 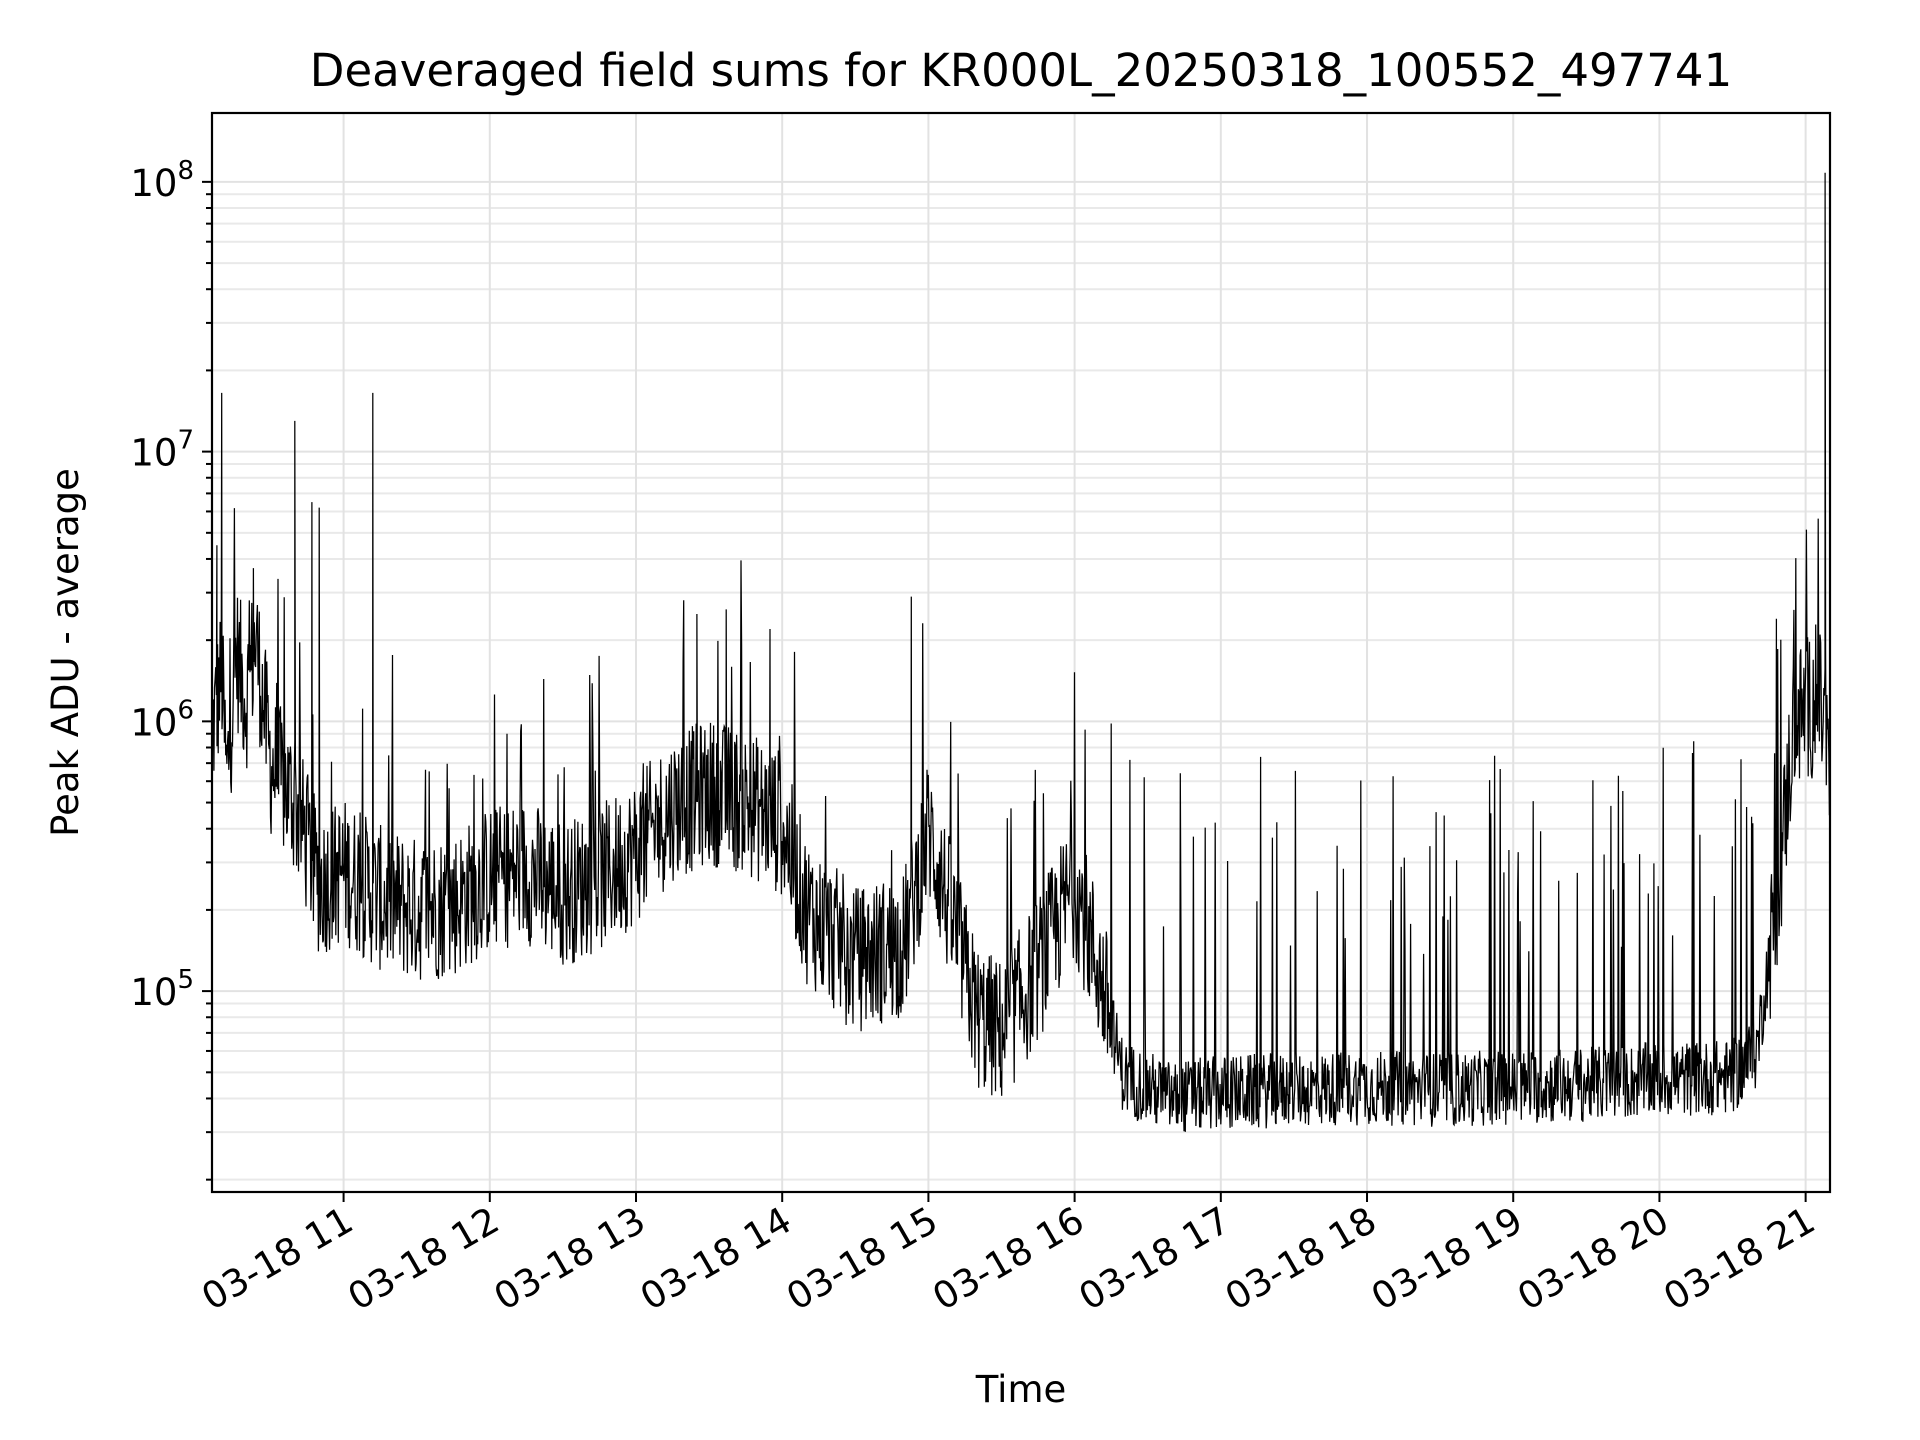 What do you see at coordinates (1447, 1259) in the screenshot?
I see `x-tick-label: 03-18 19` at bounding box center [1447, 1259].